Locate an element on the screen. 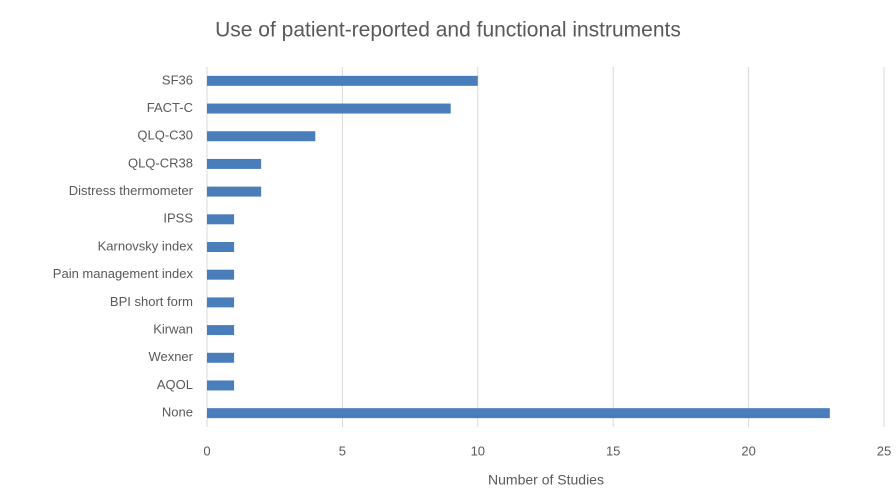  y-tick-label: QLQ-C30 is located at coordinates (165, 135).